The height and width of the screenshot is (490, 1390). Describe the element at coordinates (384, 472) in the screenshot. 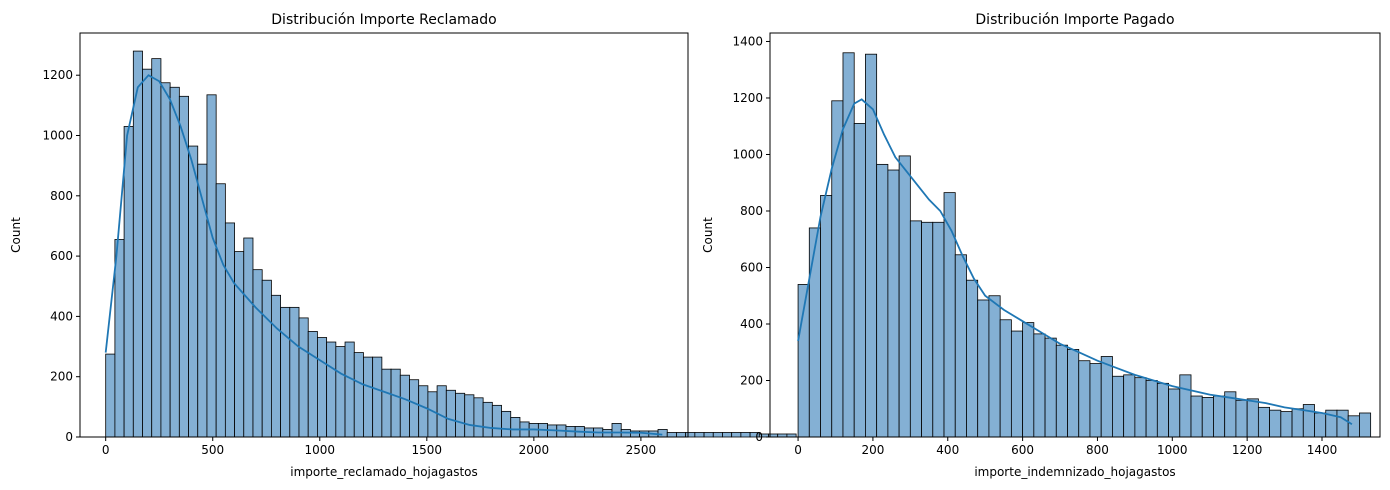

I see `x-axis-label: importe_reclamado_hojagastos` at that location.